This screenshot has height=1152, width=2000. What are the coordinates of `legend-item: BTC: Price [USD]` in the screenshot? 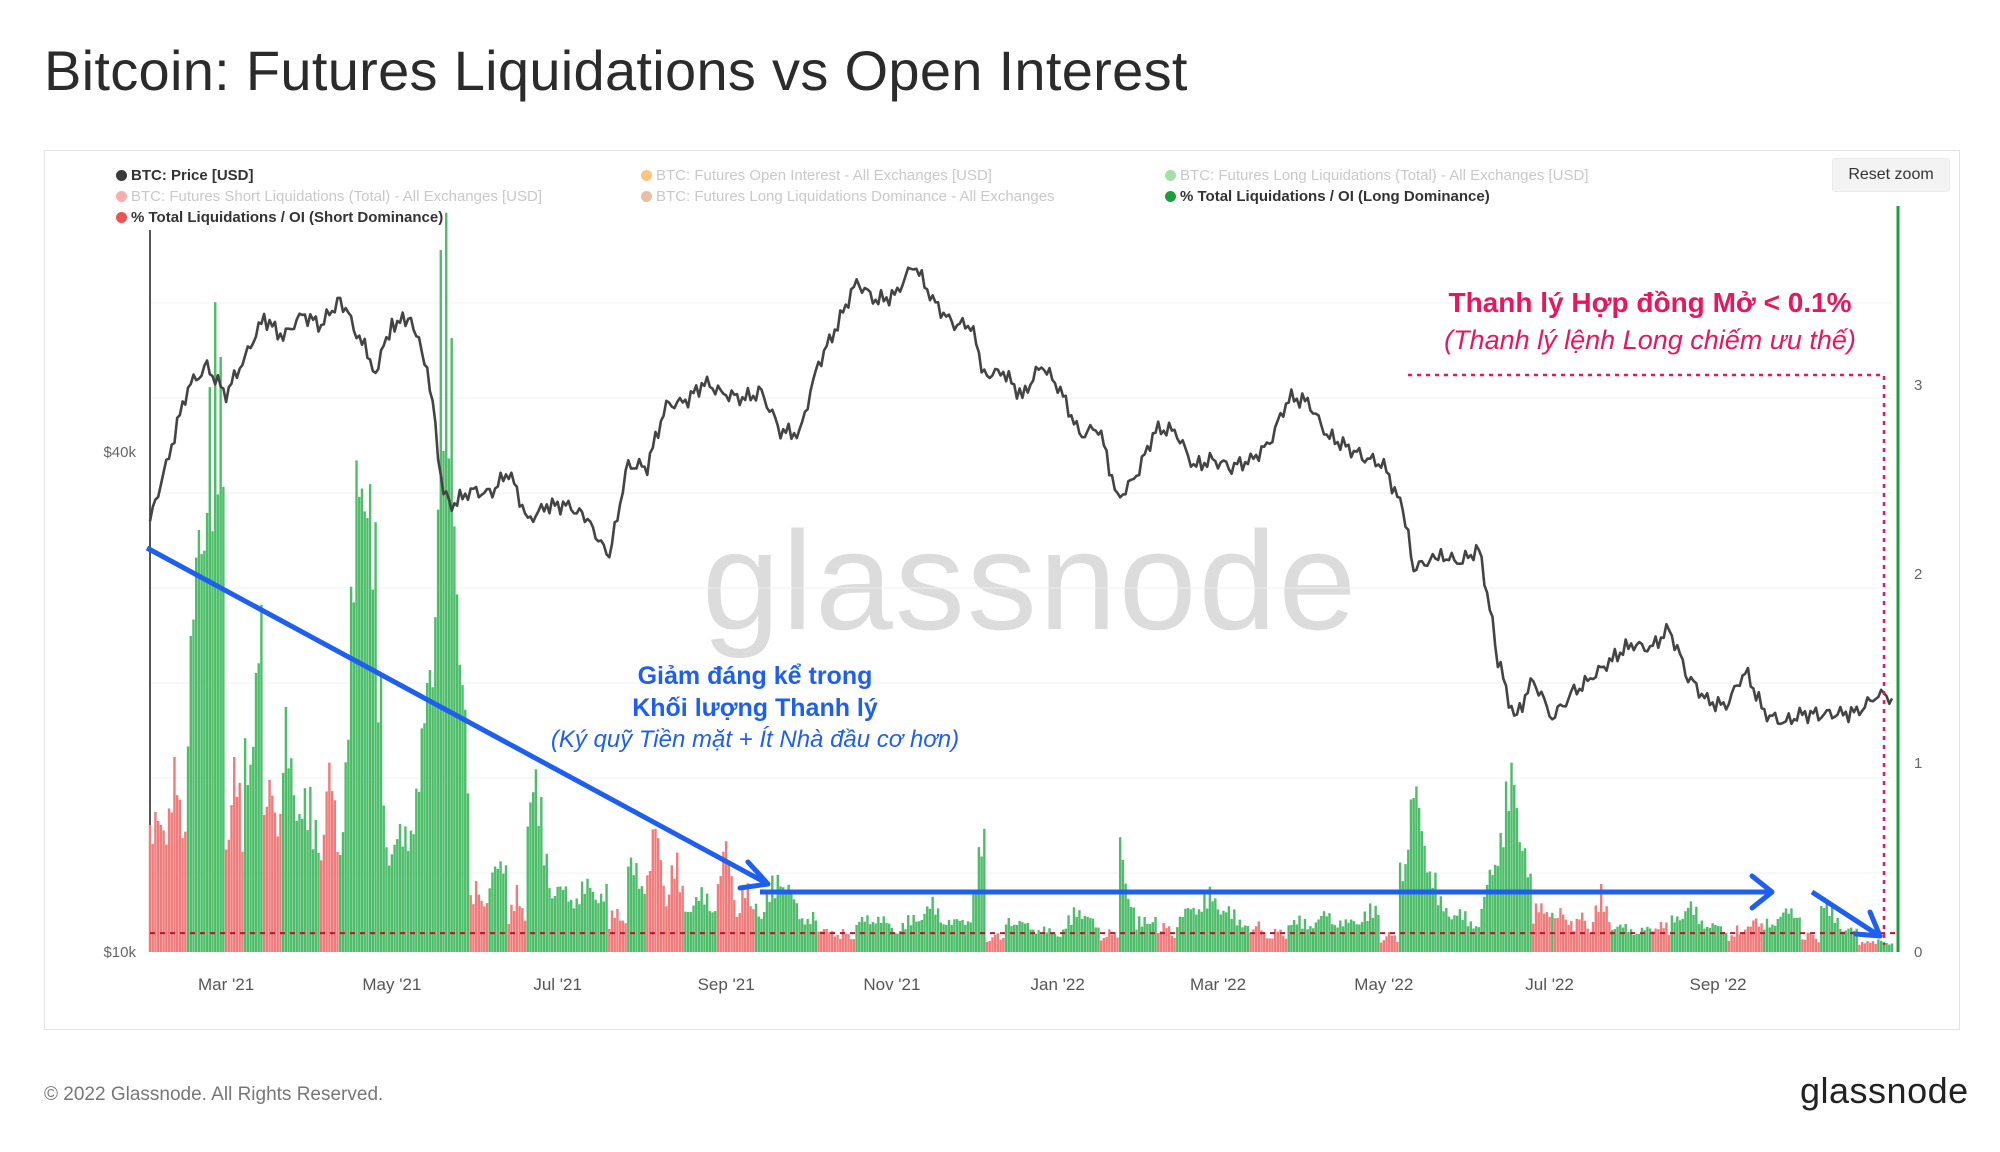 It's located at (185, 175).